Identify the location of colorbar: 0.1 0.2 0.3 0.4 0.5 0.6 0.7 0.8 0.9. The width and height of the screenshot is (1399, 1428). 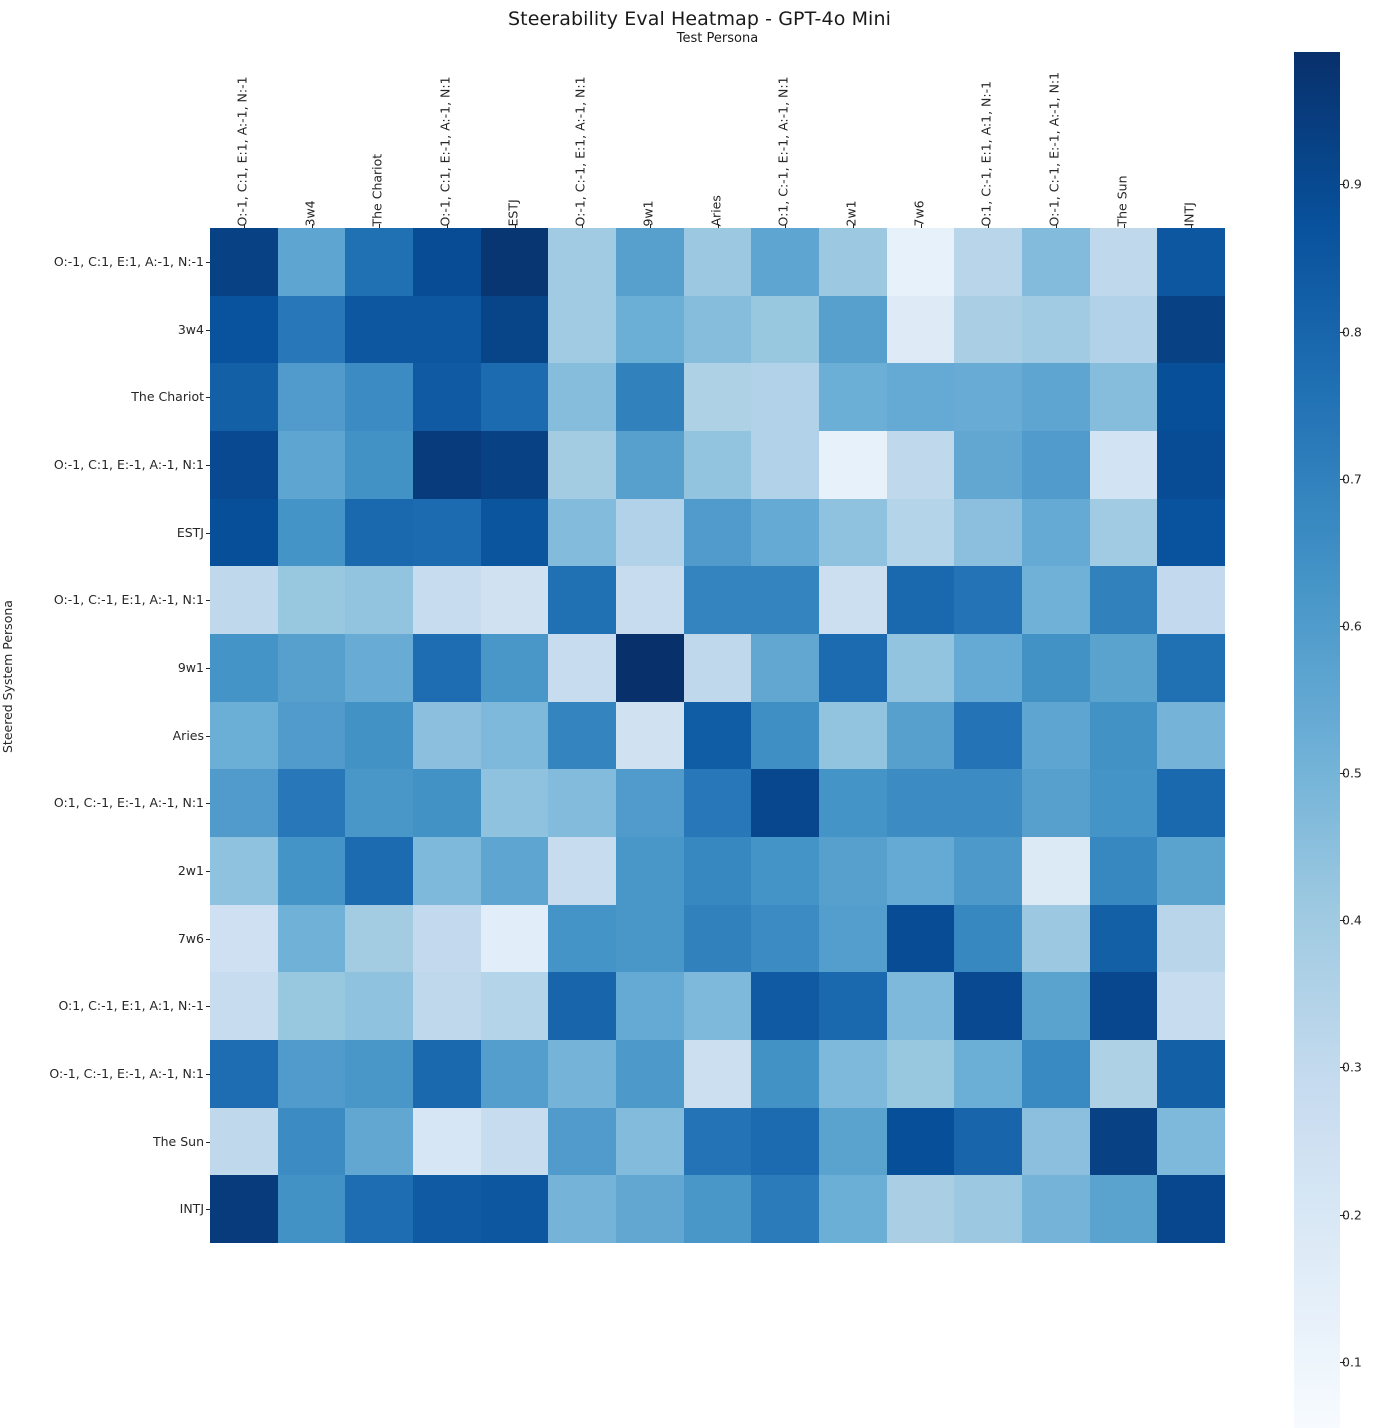
(1328, 740).